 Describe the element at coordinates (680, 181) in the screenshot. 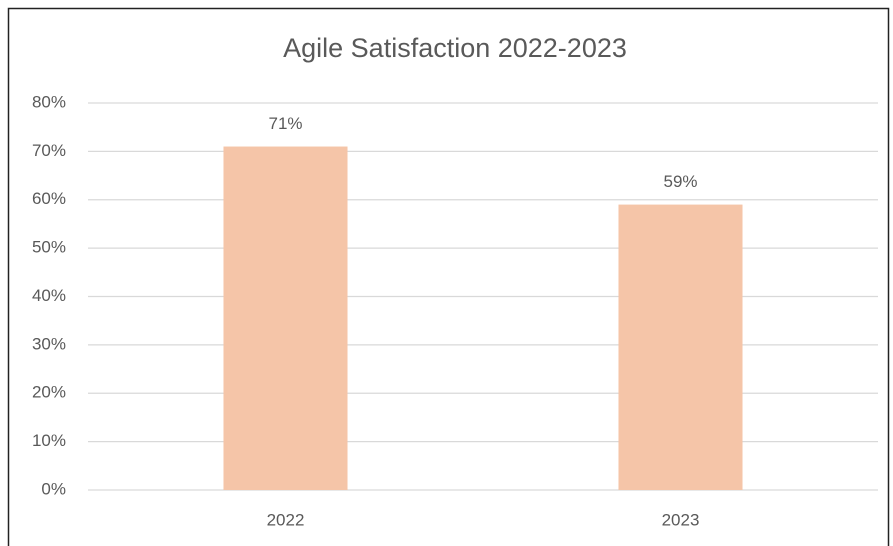

I see `data-label: 59%` at that location.